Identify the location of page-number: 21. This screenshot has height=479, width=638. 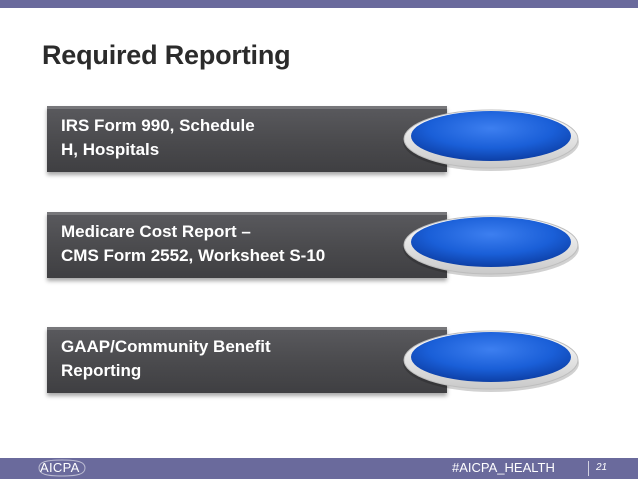
(602, 467).